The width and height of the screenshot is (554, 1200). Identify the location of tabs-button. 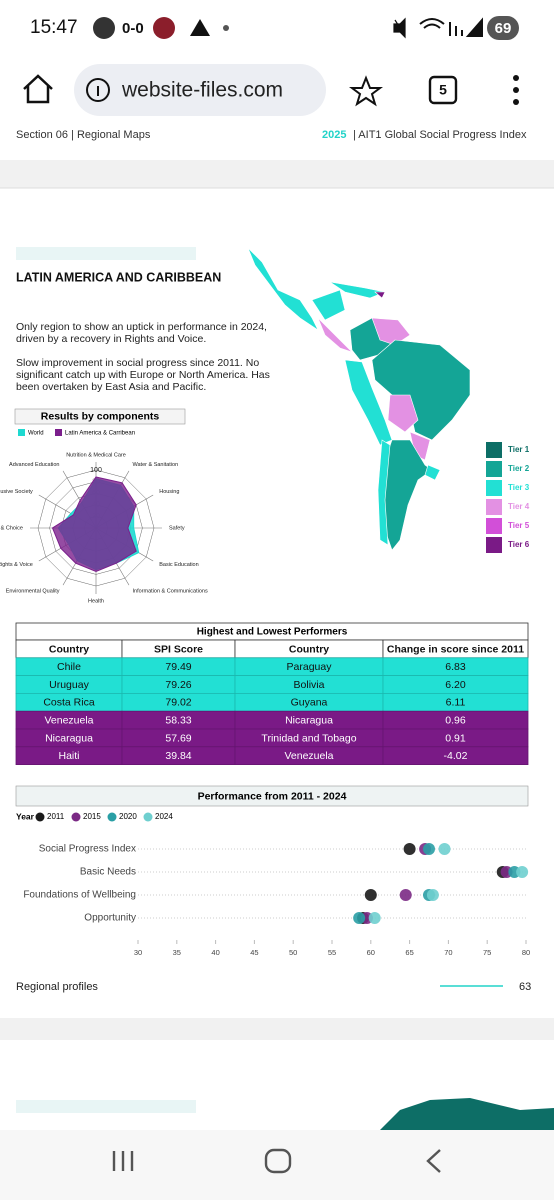
(443, 90).